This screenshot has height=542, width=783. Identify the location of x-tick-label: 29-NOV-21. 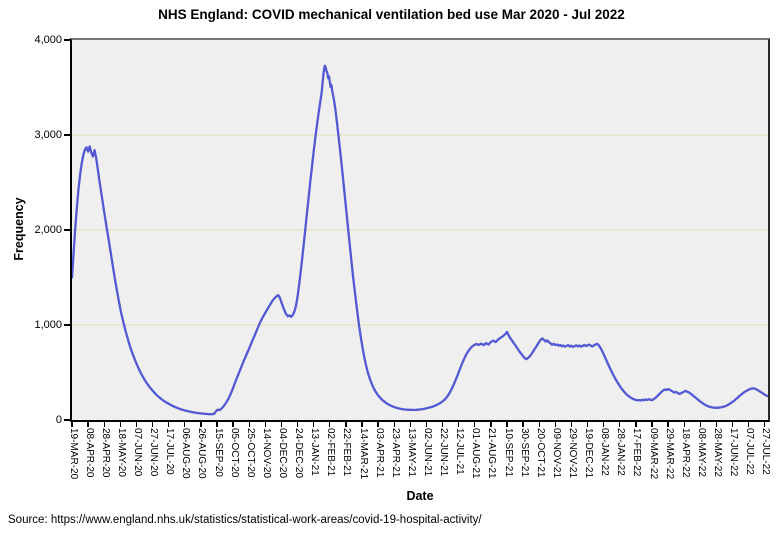
(572, 453).